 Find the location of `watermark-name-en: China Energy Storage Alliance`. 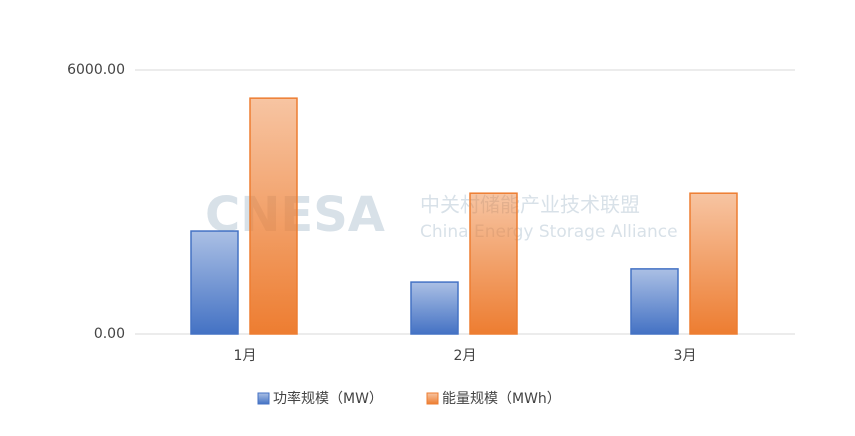

watermark-name-en: China Energy Storage Alliance is located at coordinates (549, 232).